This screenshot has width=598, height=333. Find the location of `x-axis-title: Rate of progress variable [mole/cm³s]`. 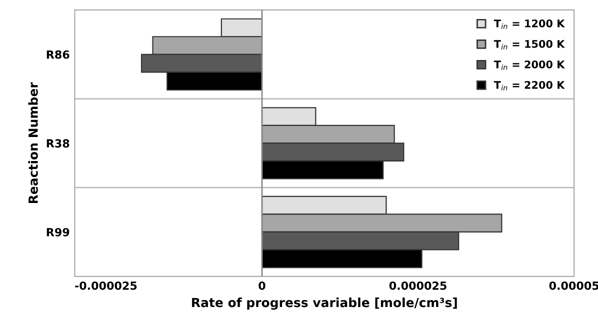

x-axis-title: Rate of progress variable [mole/cm³s] is located at coordinates (324, 304).